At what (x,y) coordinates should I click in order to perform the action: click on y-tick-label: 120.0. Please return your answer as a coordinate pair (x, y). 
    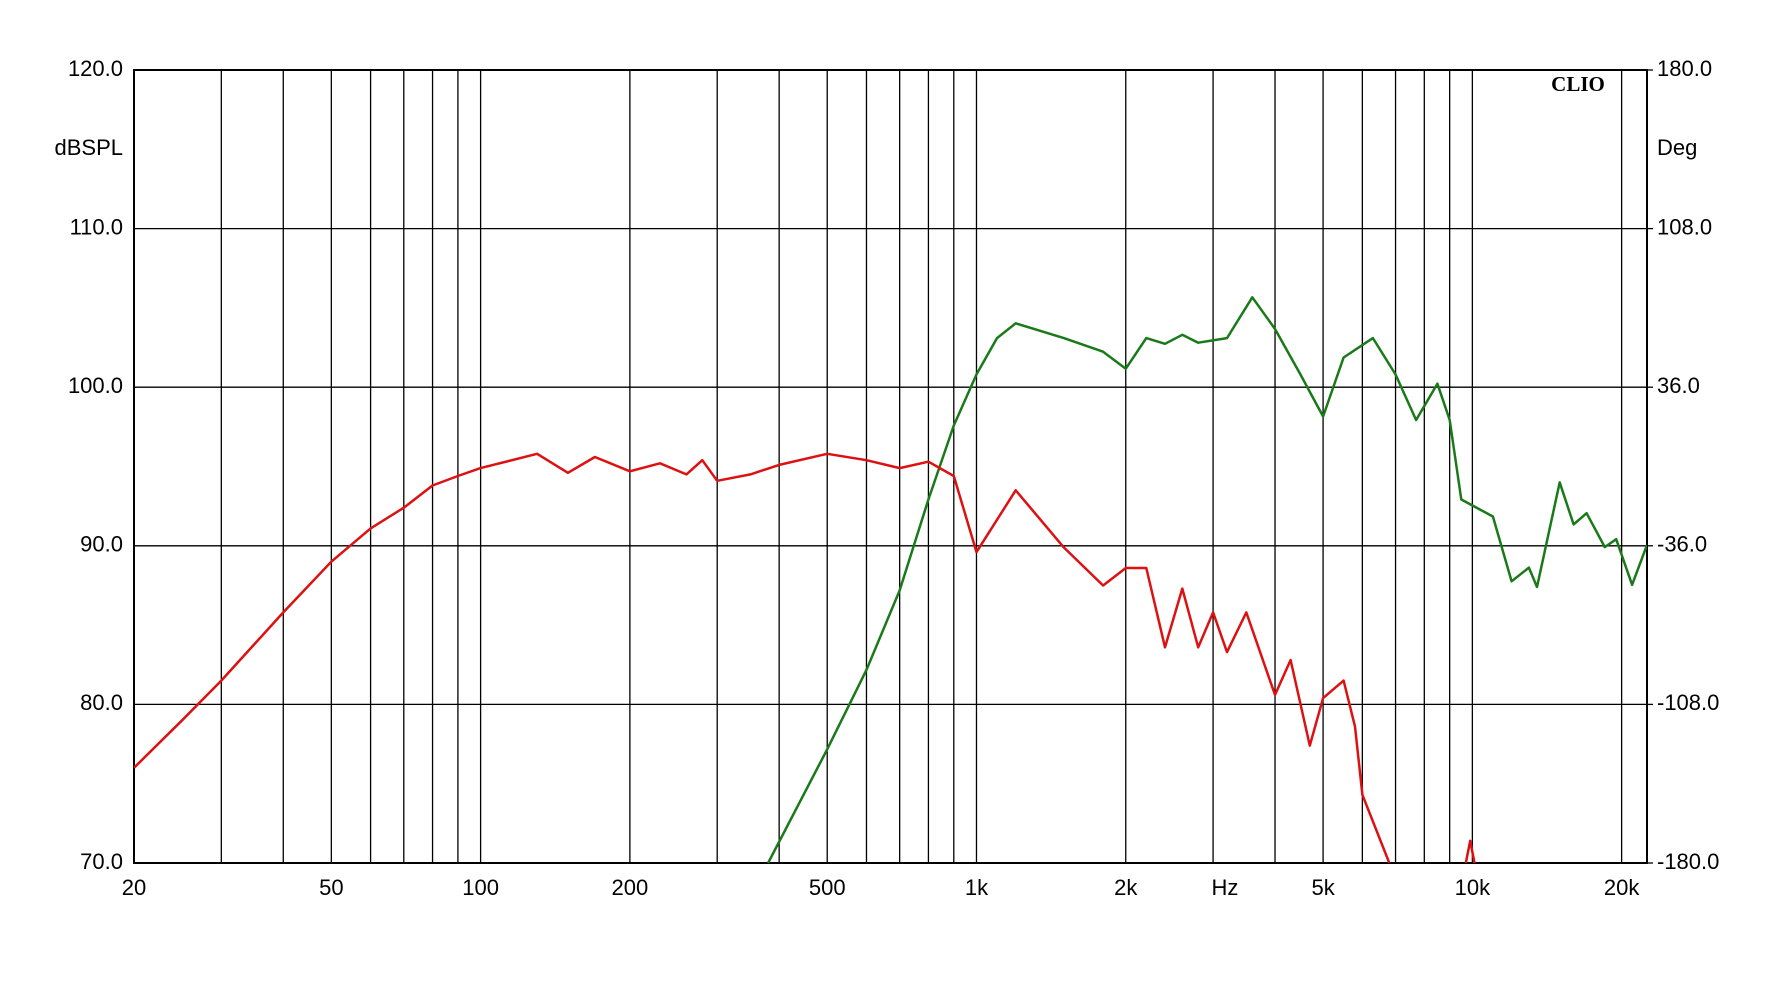
    Looking at the image, I should click on (95, 68).